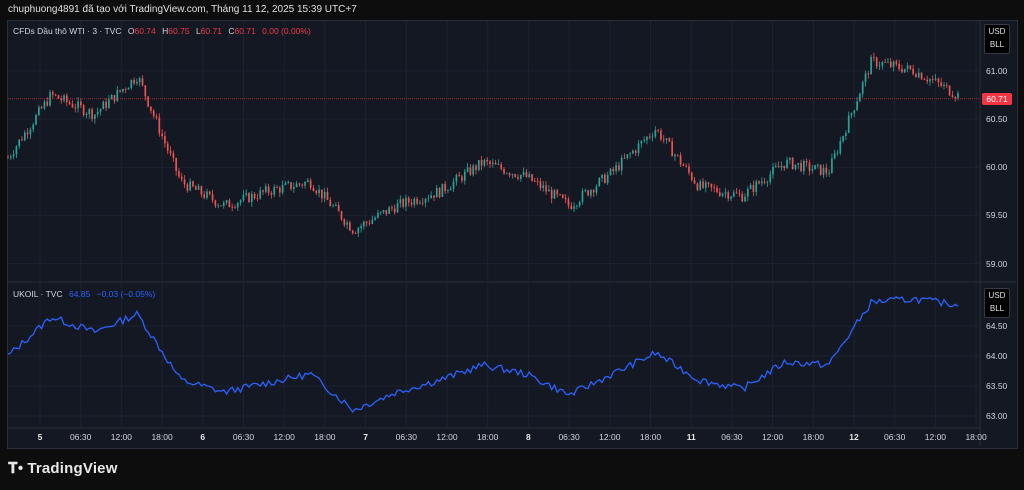 This screenshot has height=490, width=1024. I want to click on ukoil-price-tick: 63.50, so click(997, 386).